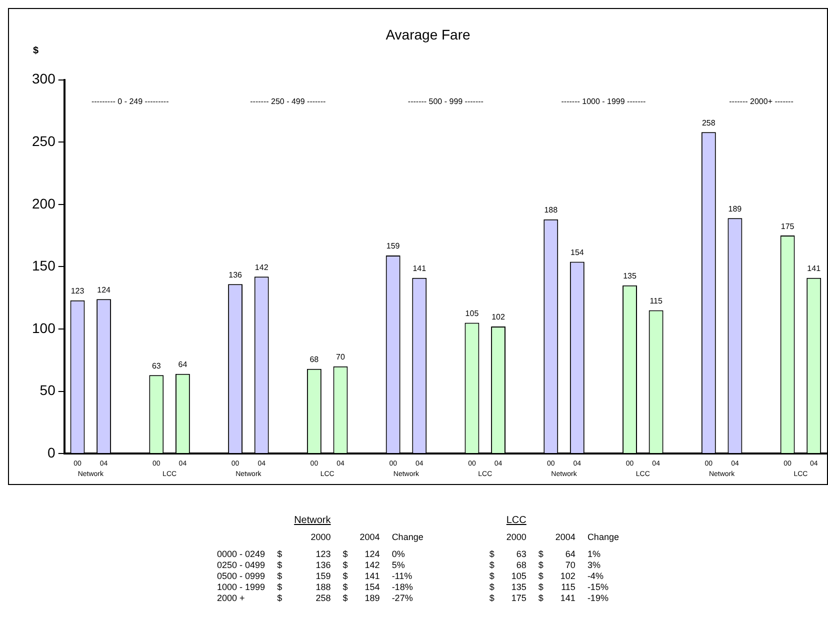  Describe the element at coordinates (551, 210) in the screenshot. I see `data-label: 188` at that location.